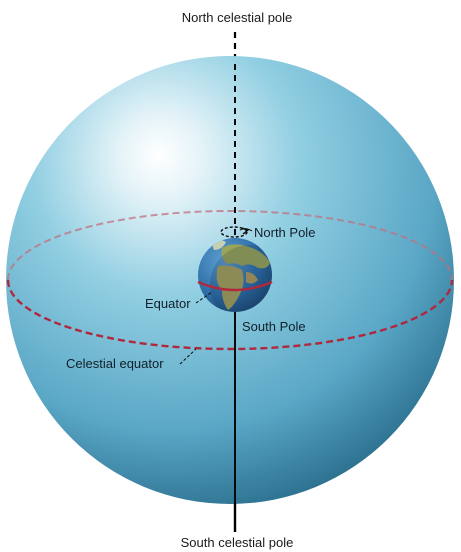 The image size is (461, 552). I want to click on north-pole-leader, so click(246, 230).